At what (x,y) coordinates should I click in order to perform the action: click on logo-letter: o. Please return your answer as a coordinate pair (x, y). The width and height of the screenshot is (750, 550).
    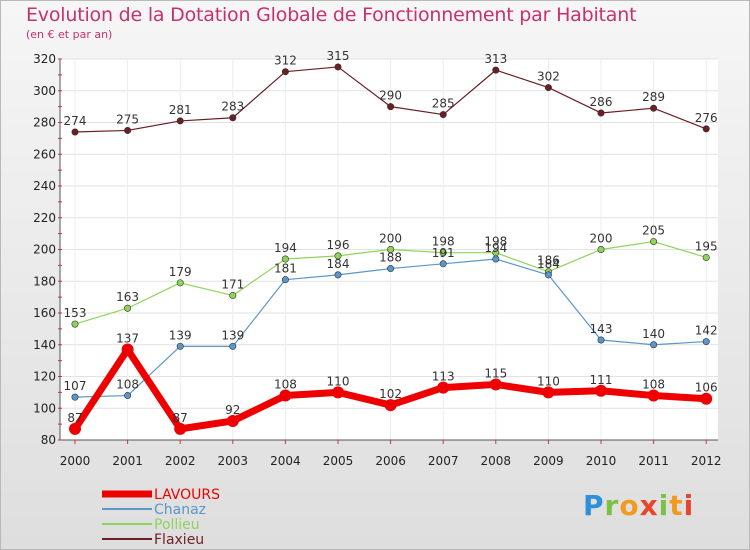
    Looking at the image, I should click on (629, 505).